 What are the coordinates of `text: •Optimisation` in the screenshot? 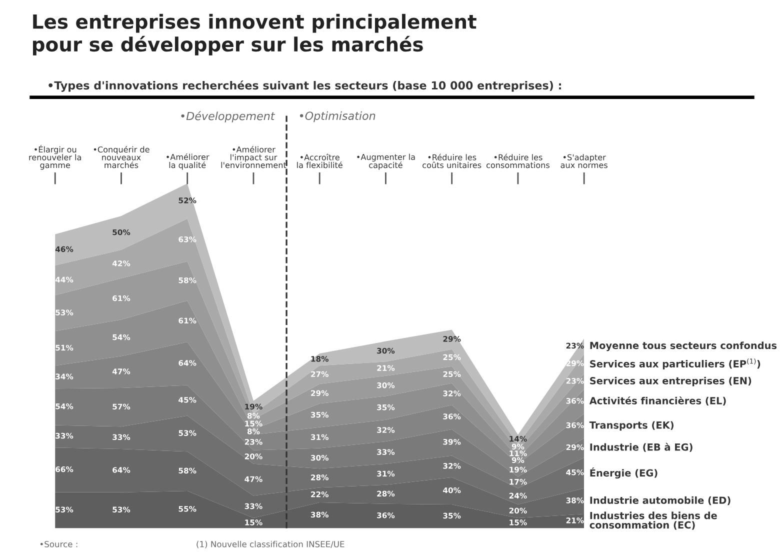 It's located at (338, 116).